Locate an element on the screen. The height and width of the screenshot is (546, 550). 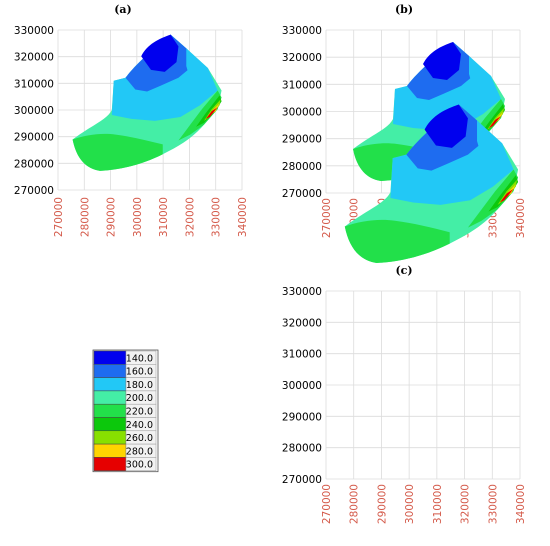
legend-value: 260.0 is located at coordinates (139, 438).